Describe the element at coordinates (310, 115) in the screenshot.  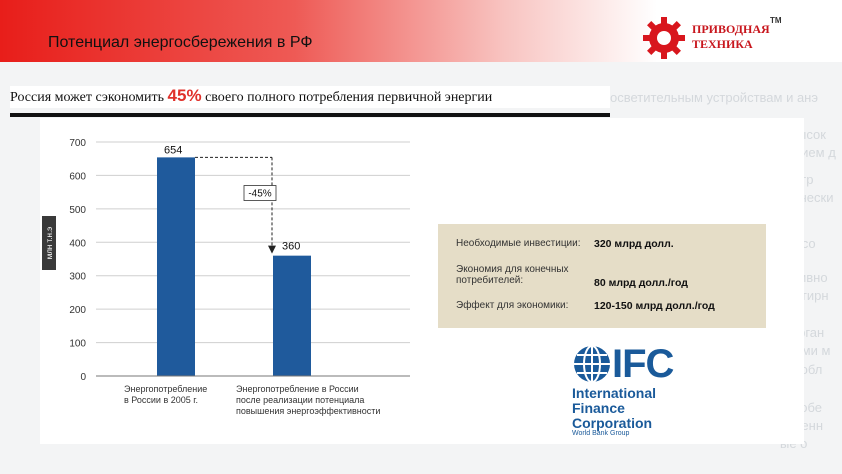
I see `subtitle-rule` at that location.